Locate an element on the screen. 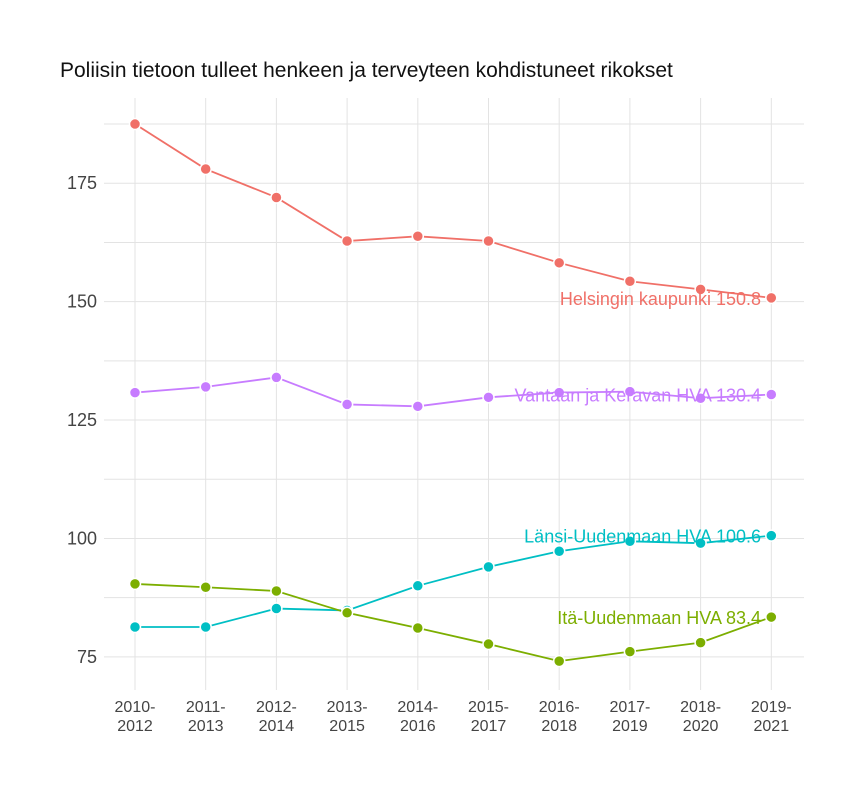 Image resolution: width=864 pixels, height=792 pixels. series-end-label: Itä-Uudenmaan HVA 83.4 is located at coordinates (659, 618).